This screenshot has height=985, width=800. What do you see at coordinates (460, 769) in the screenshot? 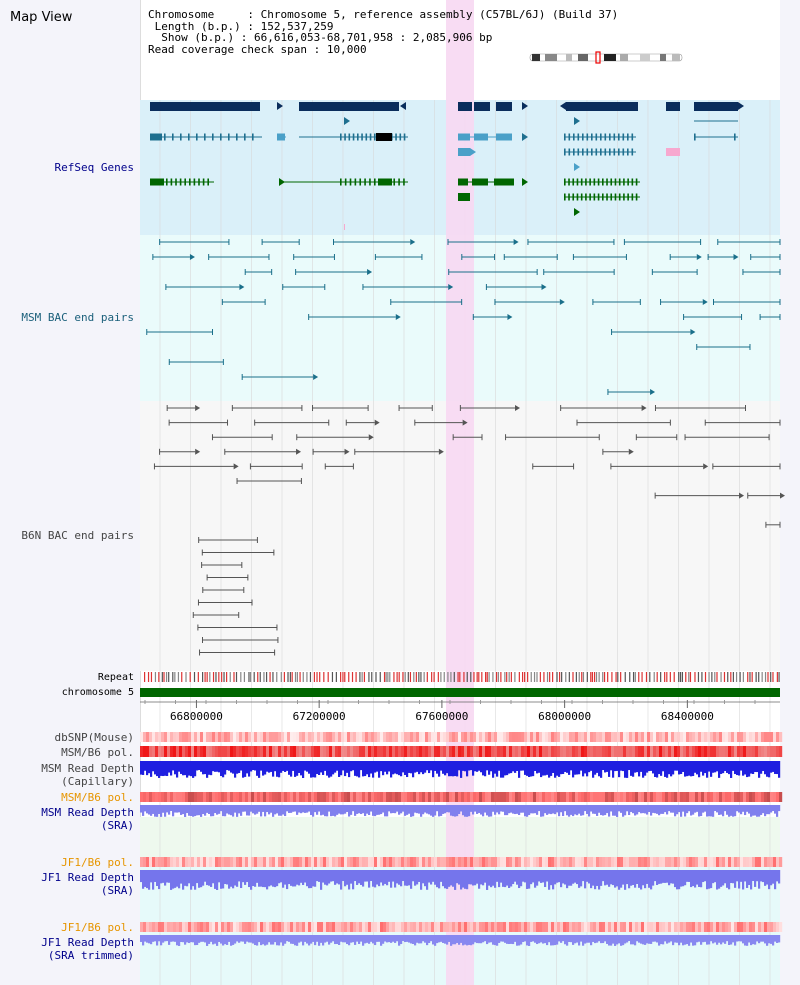
I see `msm-read-depth-capillary` at bounding box center [460, 769].